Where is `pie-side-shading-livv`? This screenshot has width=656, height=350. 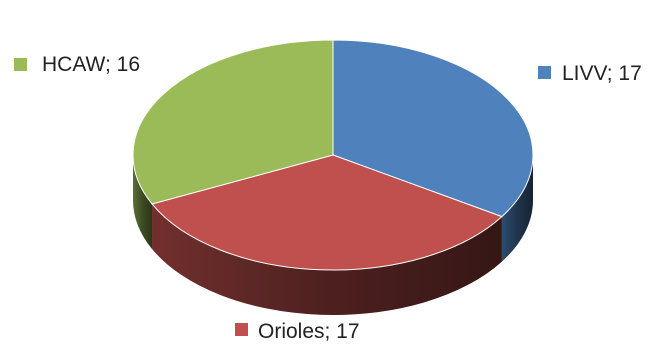 pie-side-shading-livv is located at coordinates (517, 208).